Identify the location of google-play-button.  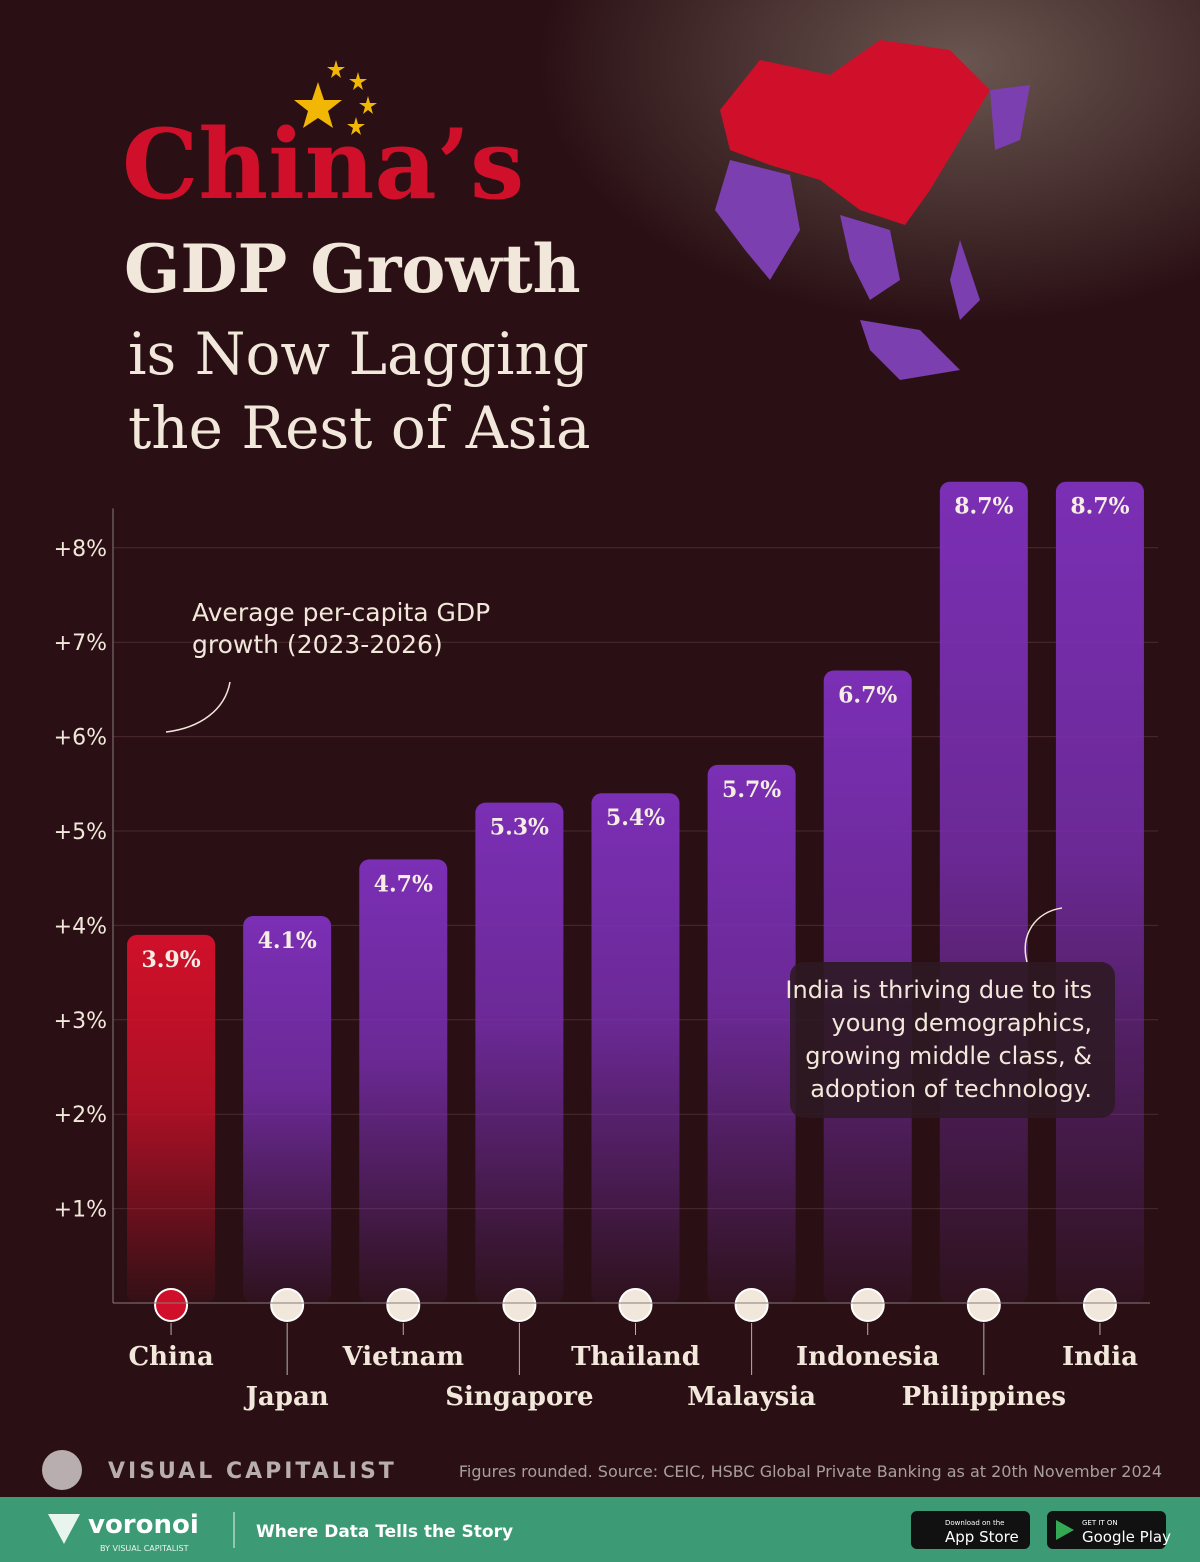
(1106, 1530).